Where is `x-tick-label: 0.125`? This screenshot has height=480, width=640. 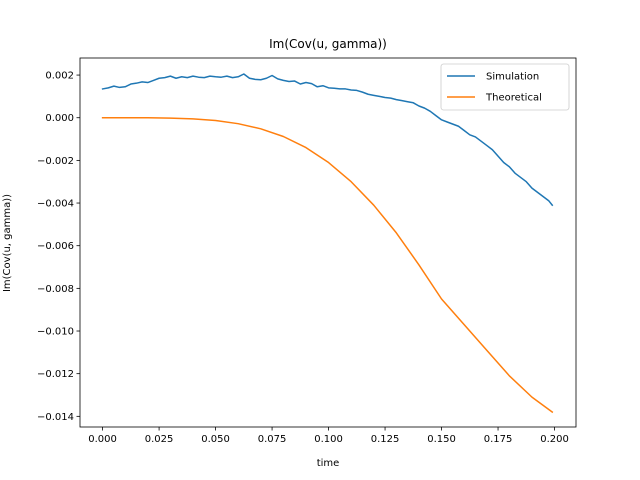 x-tick-label: 0.125 is located at coordinates (385, 439).